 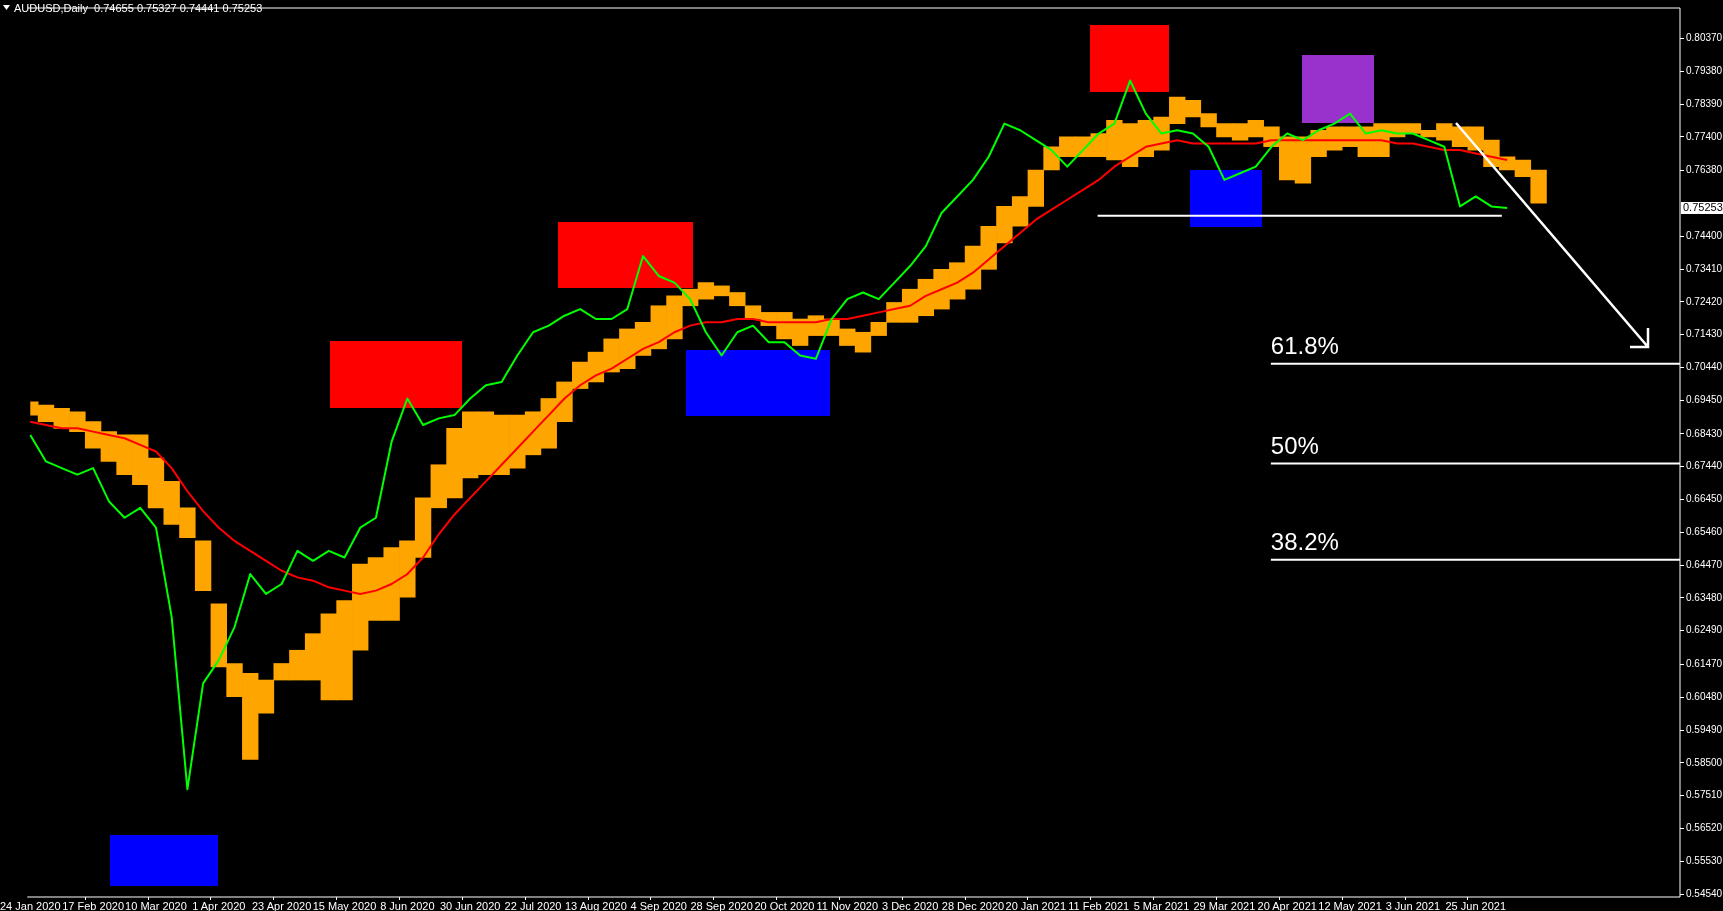 I want to click on x-tick-label: 15 May 2020, so click(x=344, y=905).